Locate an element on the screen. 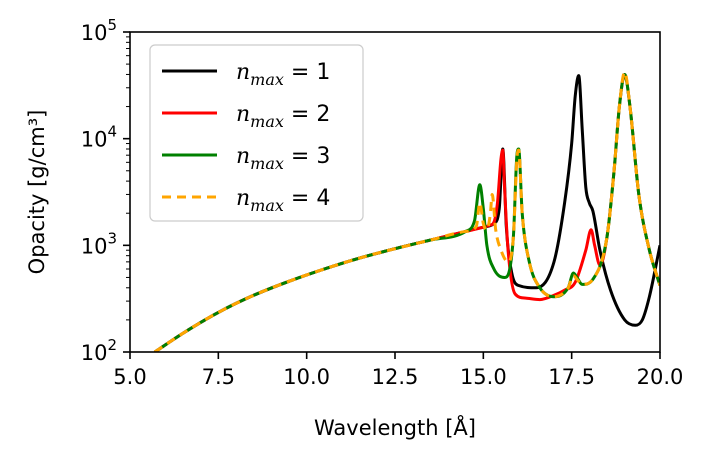 This screenshot has width=711, height=466. x-tick-label: 5.0 is located at coordinates (129, 377).